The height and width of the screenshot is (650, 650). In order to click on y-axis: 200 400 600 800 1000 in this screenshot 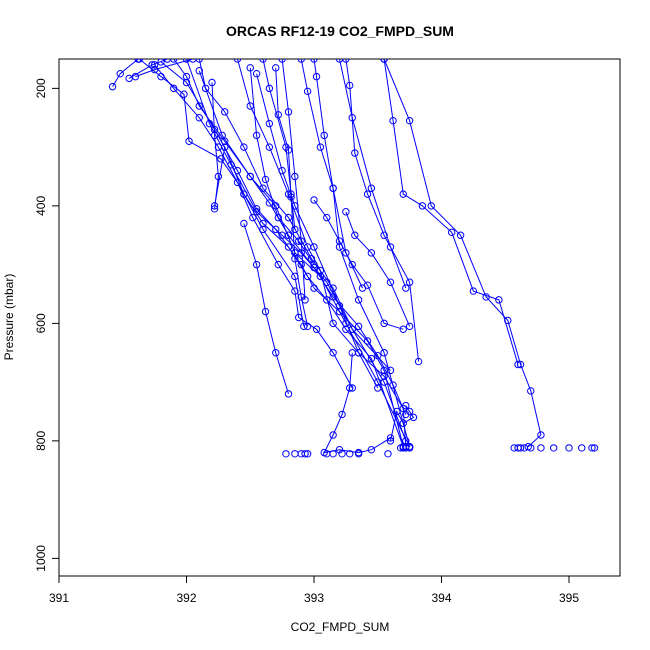, I will do `click(47, 325)`.